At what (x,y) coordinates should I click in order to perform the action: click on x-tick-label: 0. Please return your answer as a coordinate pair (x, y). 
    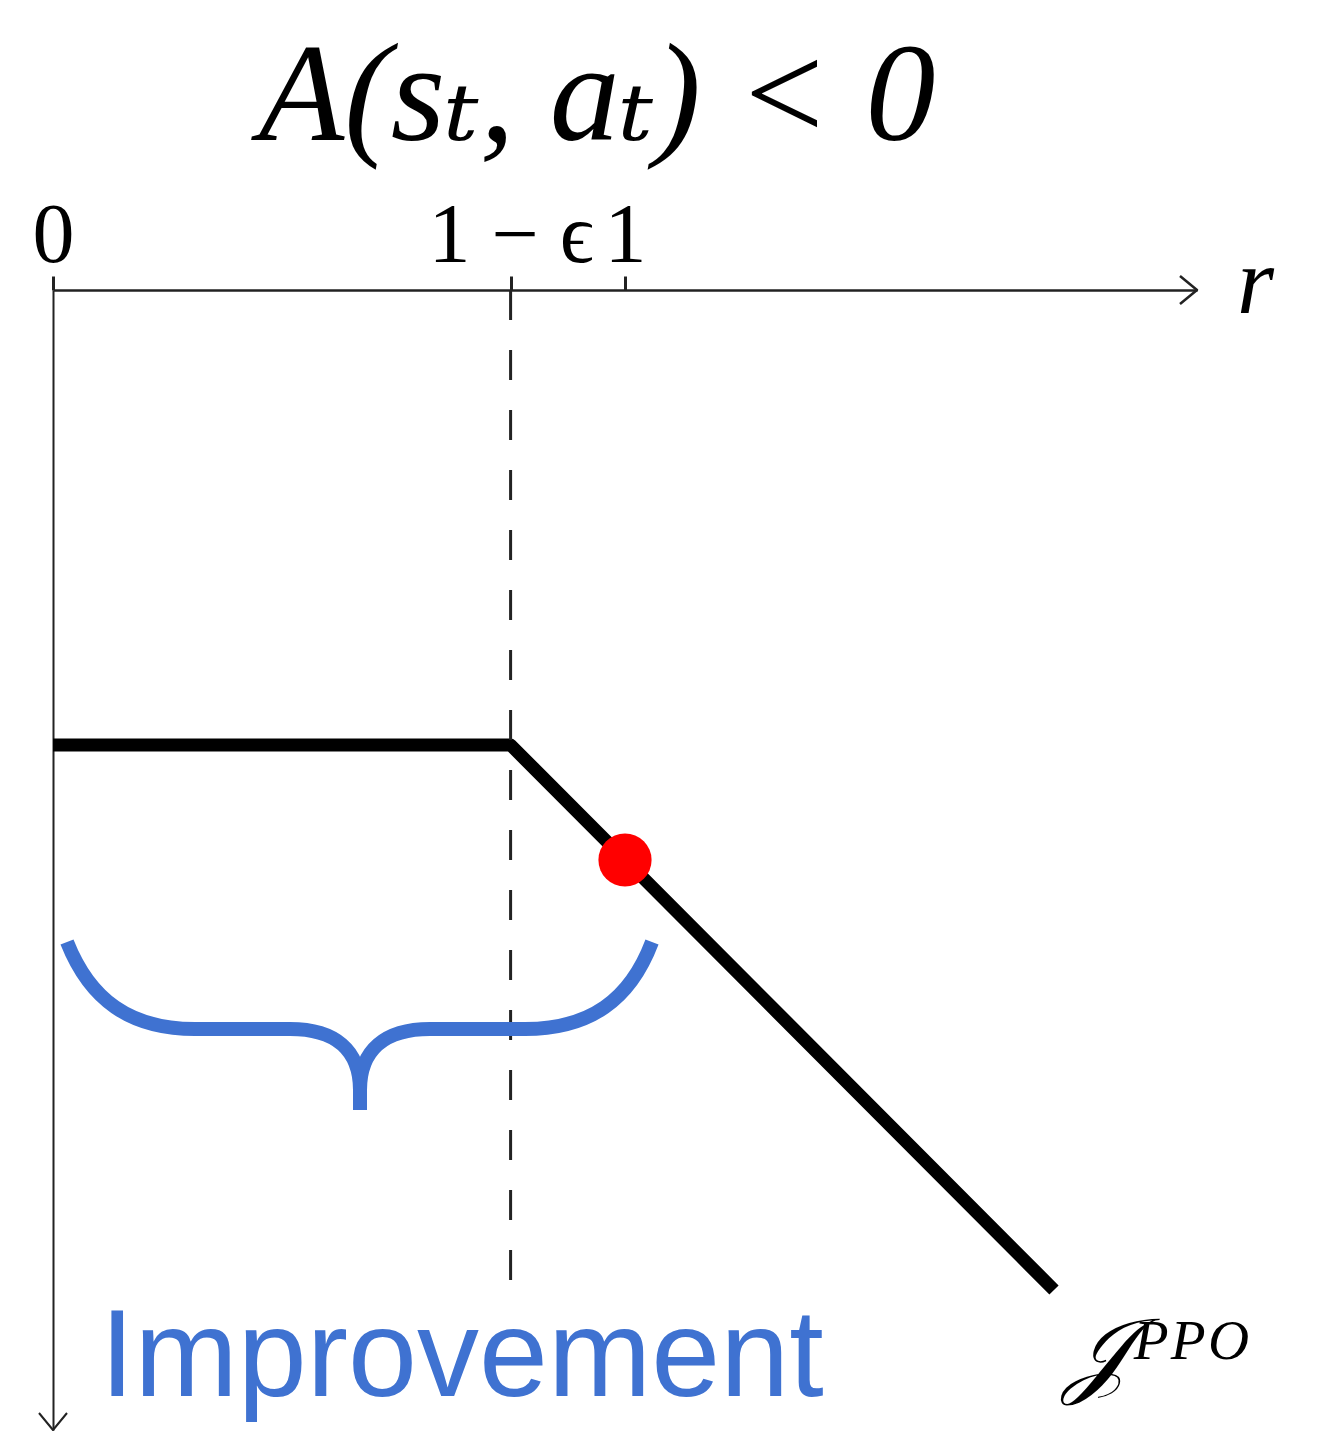
    Looking at the image, I should click on (53, 233).